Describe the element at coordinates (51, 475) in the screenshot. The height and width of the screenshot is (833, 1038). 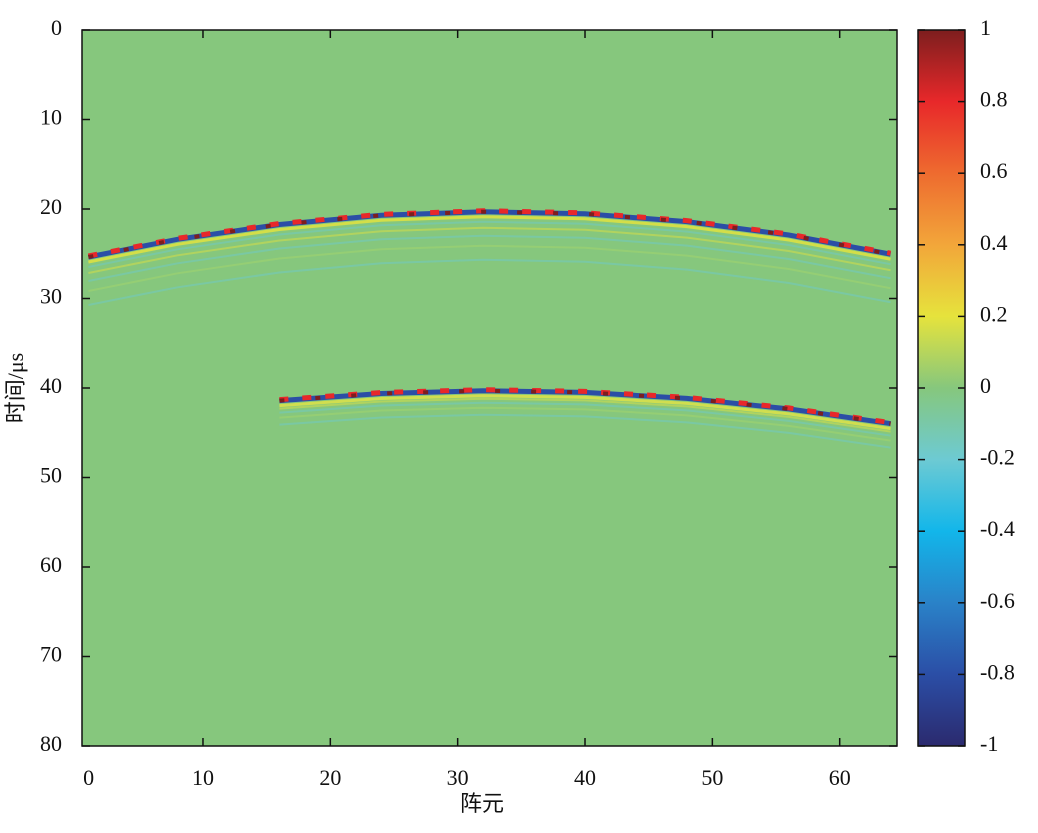
I see `y-tick-label: 50` at that location.